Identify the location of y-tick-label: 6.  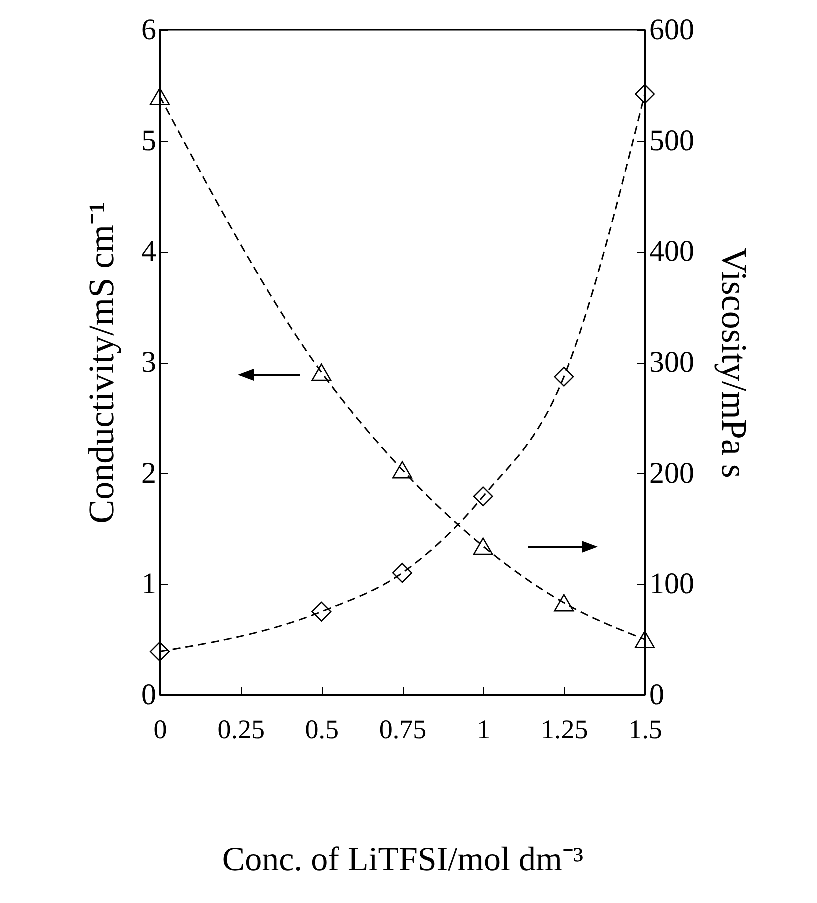
(149, 30).